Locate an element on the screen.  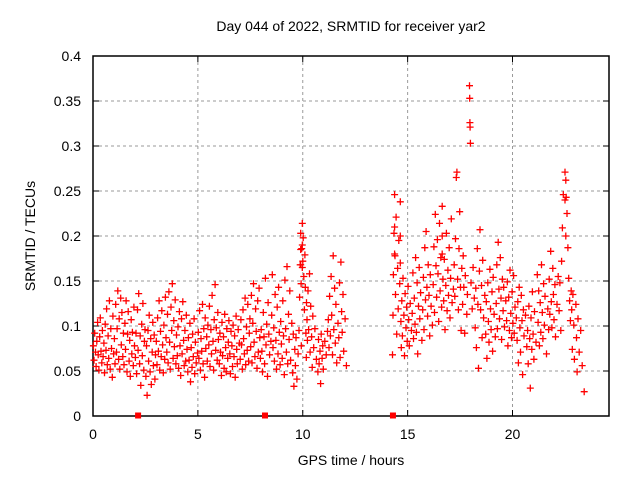
y-tick-label: 0.25 is located at coordinates (67, 191).